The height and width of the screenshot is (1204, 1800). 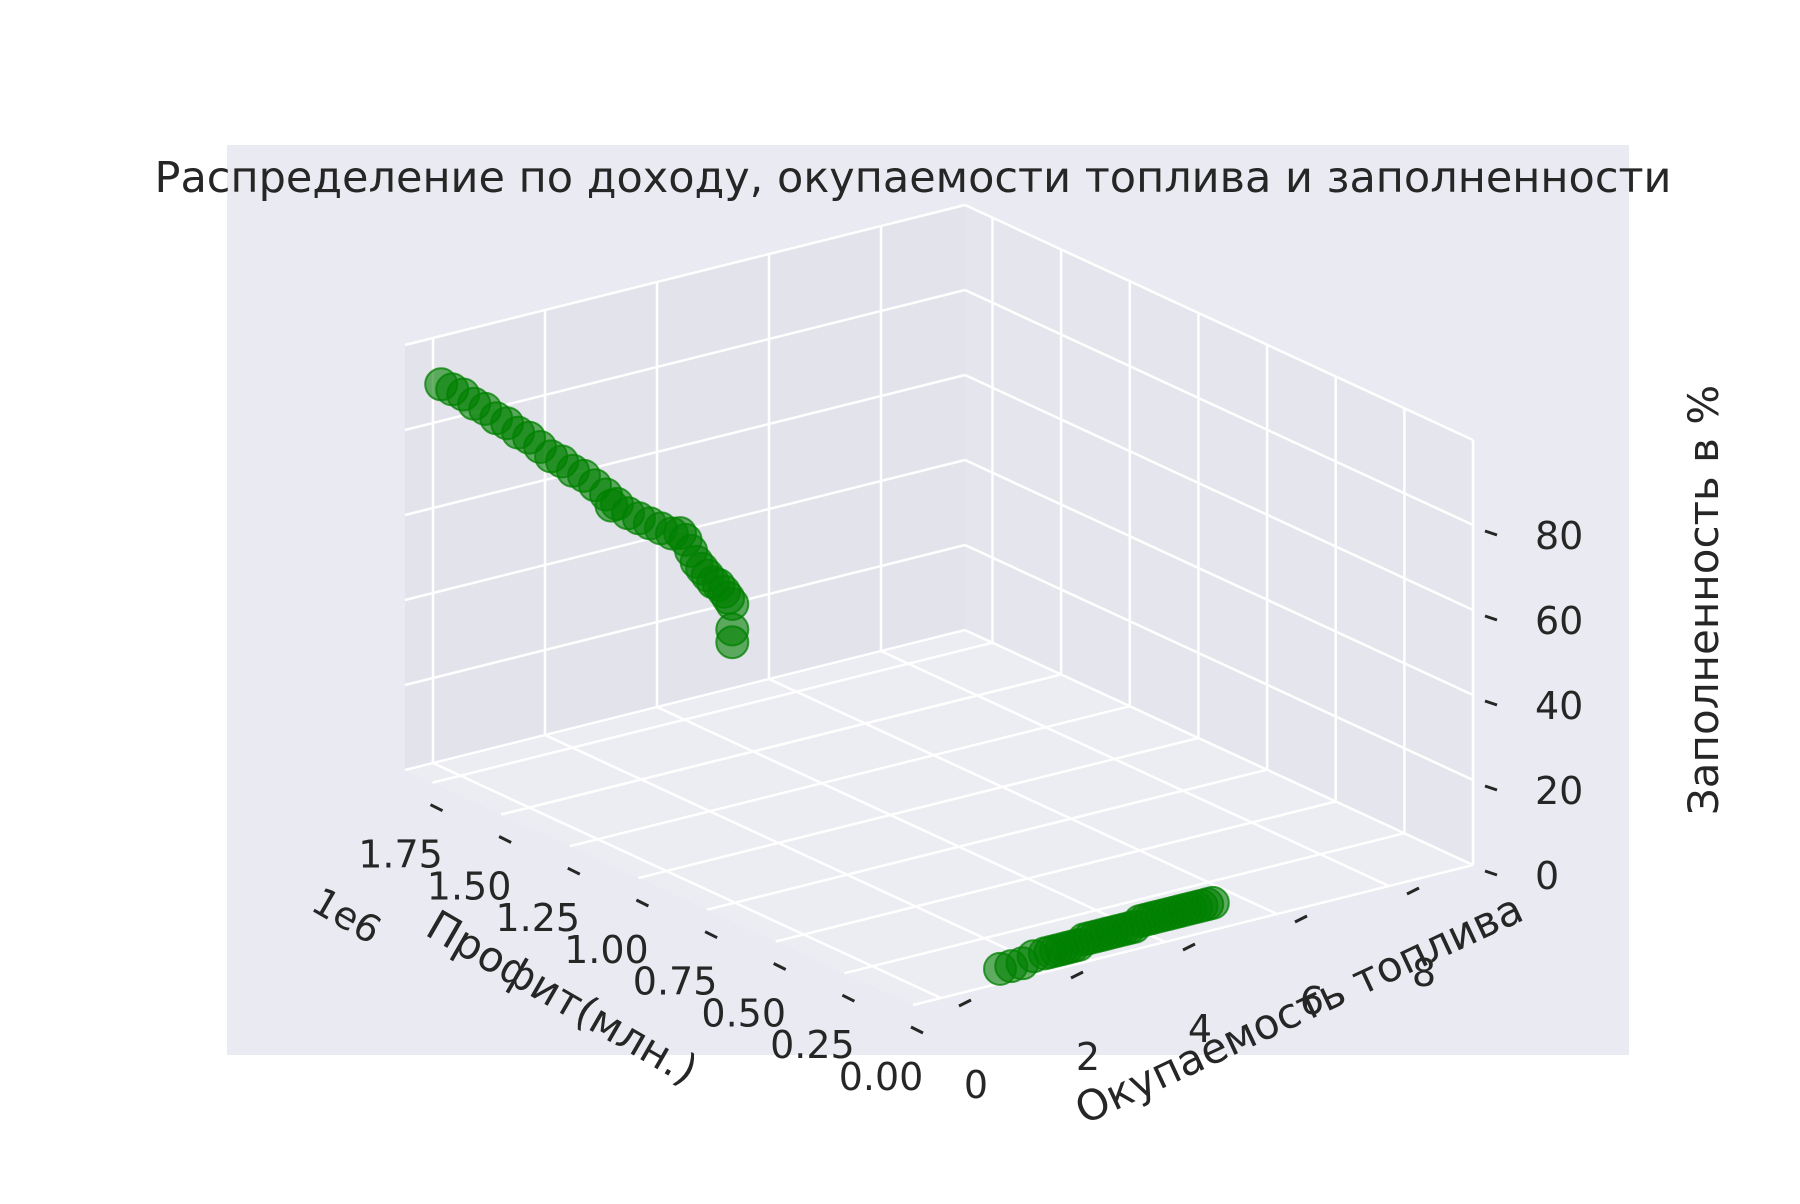 I want to click on z-tick-label: 20, so click(x=1559, y=791).